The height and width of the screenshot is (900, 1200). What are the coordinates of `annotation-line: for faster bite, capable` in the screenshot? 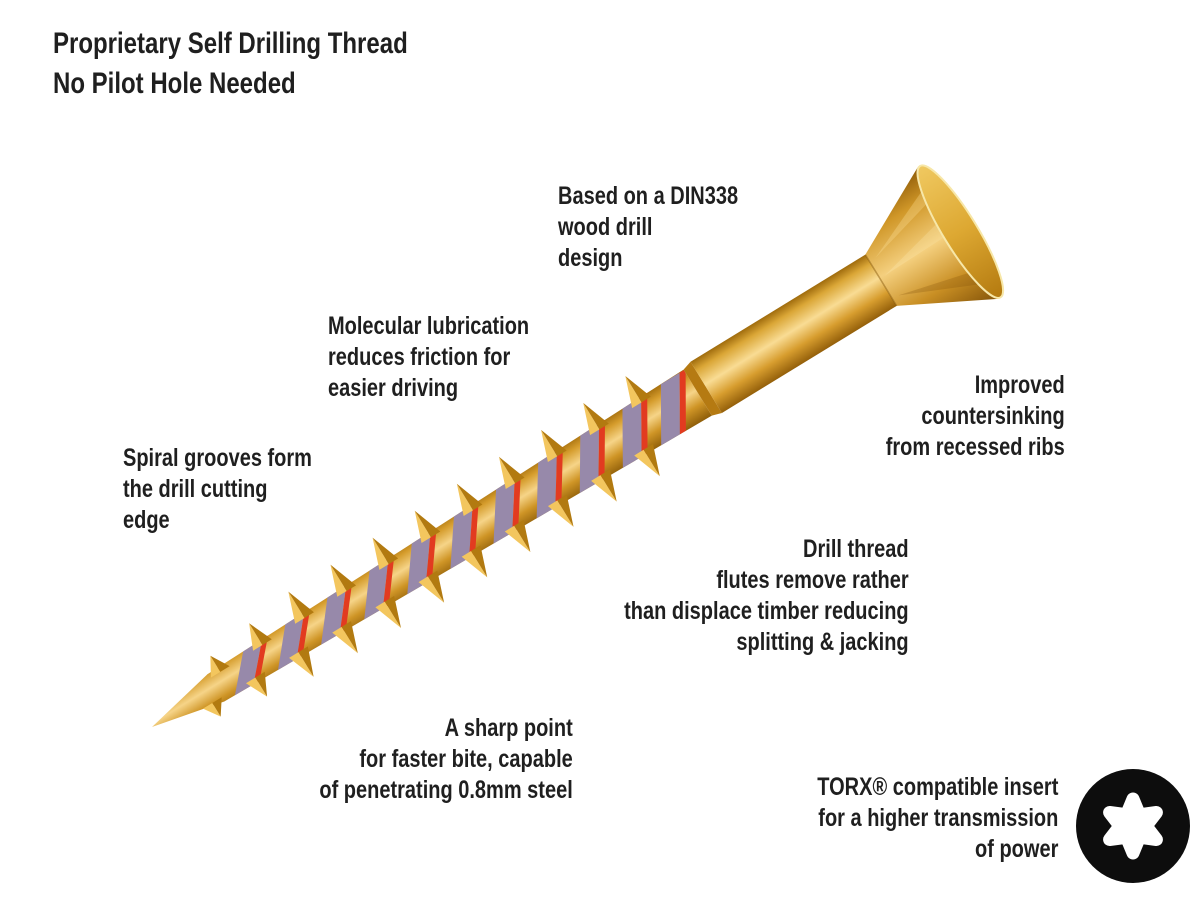 It's located at (466, 759).